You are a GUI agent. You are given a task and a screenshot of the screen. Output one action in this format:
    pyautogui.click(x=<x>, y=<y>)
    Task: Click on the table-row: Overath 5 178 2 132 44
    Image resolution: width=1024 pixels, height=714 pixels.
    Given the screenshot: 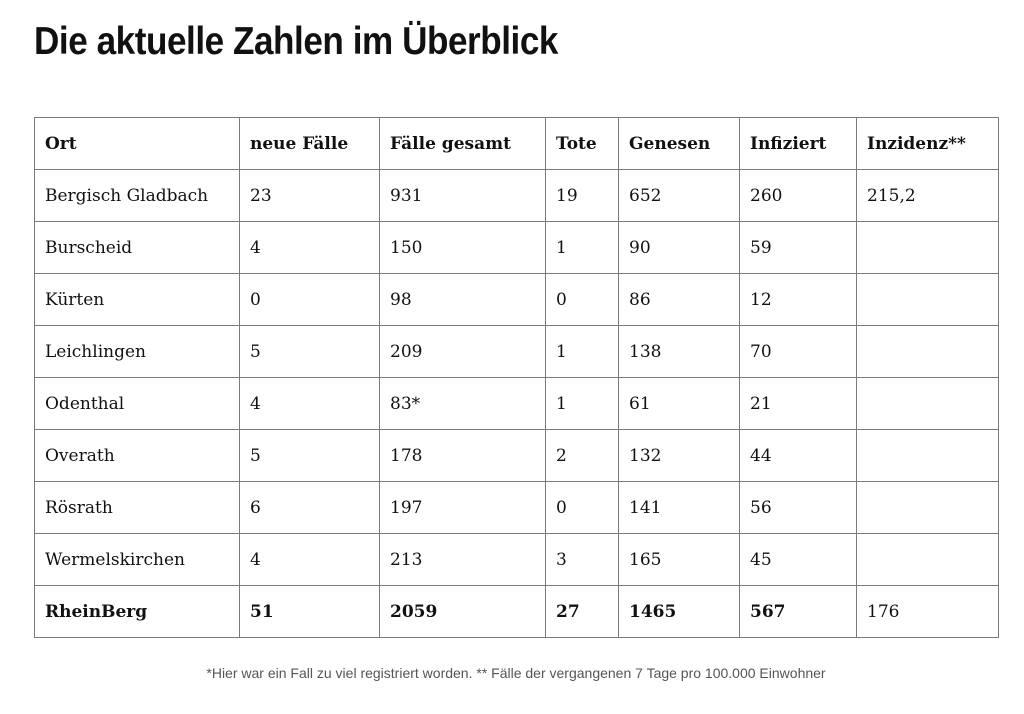 What is the action you would take?
    pyautogui.click(x=516, y=455)
    